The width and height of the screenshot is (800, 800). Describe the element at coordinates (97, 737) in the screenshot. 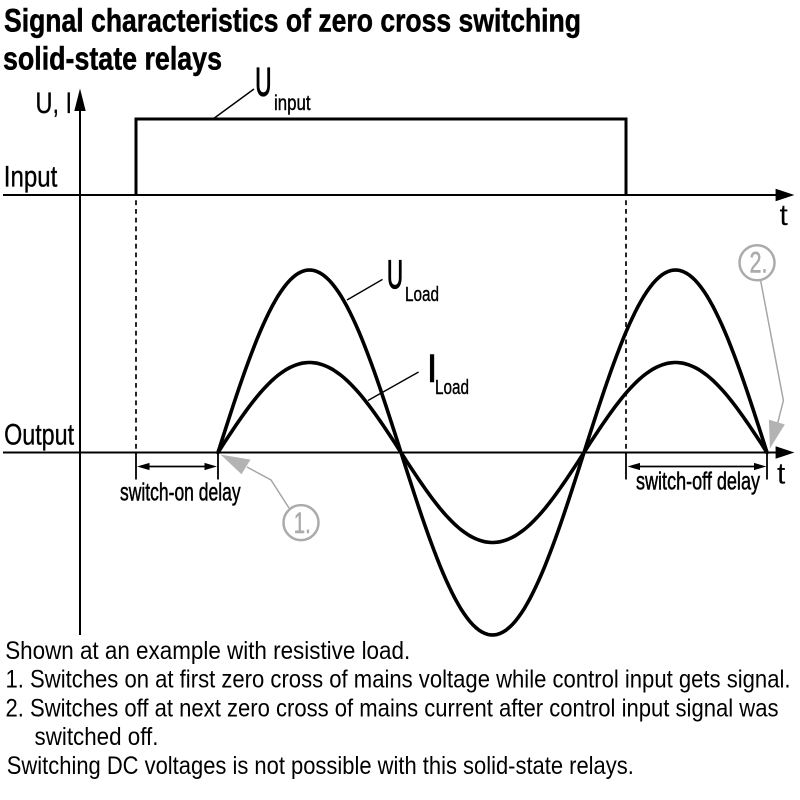

I see `svg-text: switched off.` at that location.